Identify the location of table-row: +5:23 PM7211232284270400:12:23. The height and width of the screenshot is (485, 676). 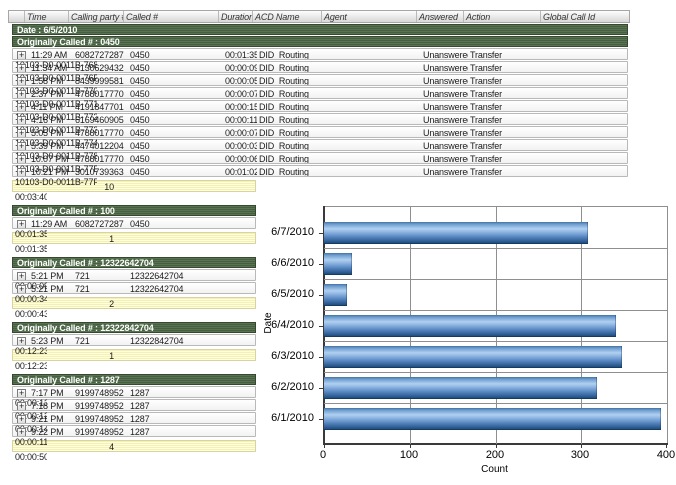
(134, 344).